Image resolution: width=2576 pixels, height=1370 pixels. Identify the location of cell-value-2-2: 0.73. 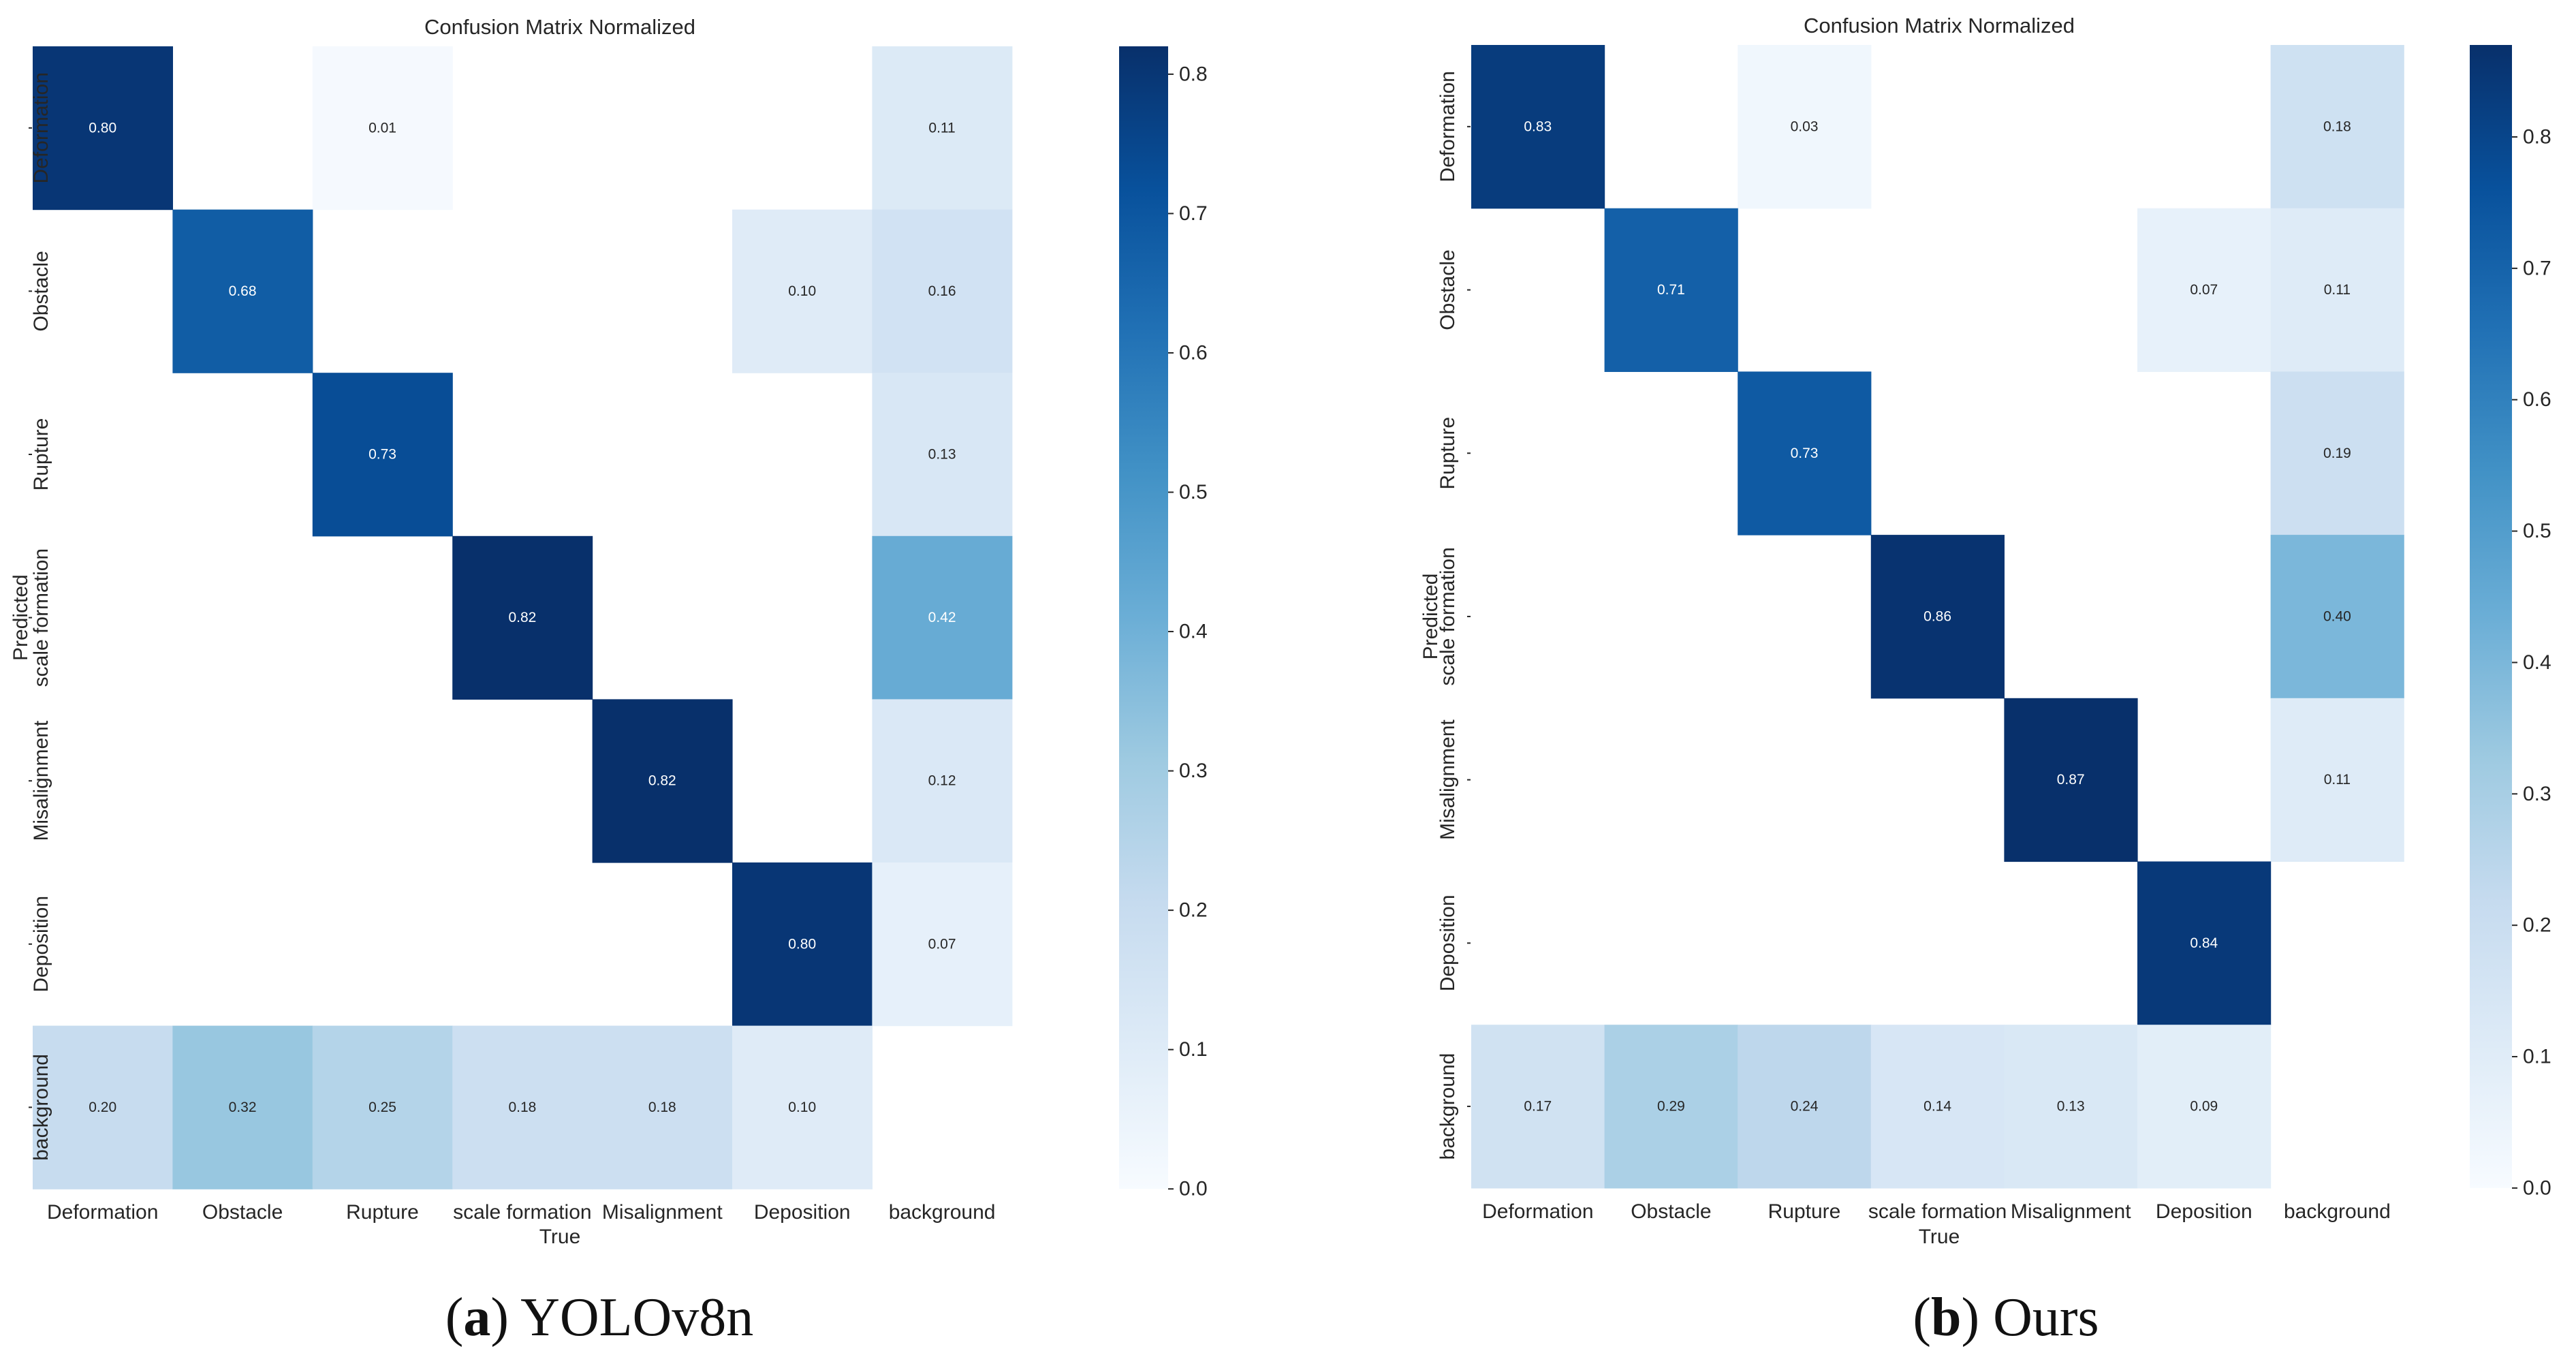
(1805, 453).